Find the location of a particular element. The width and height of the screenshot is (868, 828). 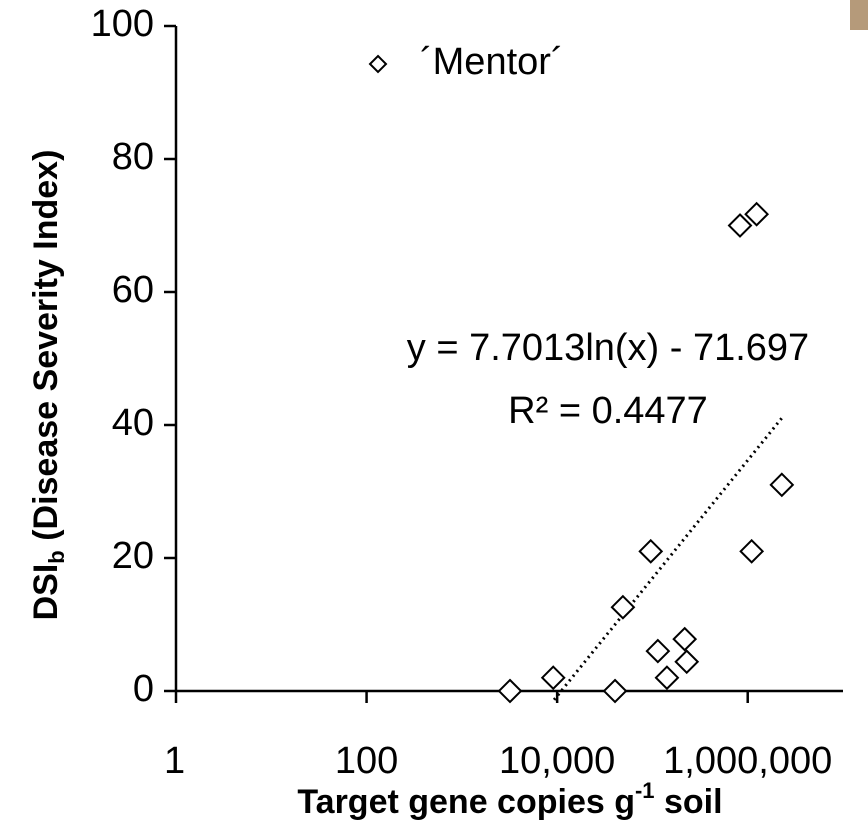

x-tick-label: 10,000 is located at coordinates (557, 761).